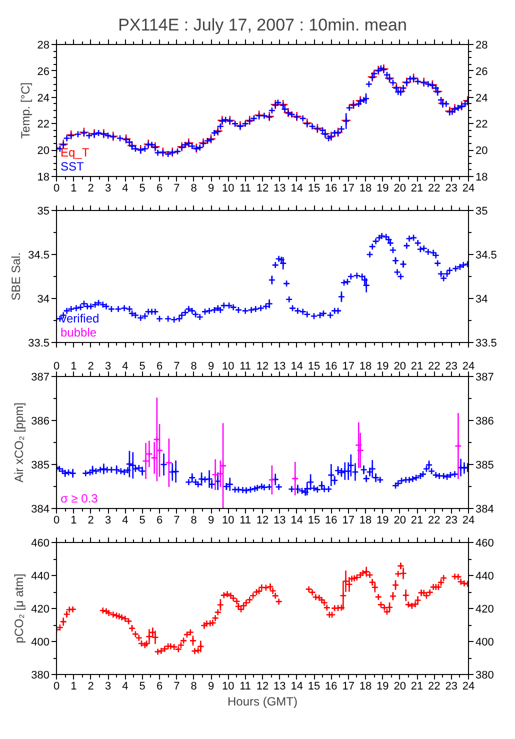  Describe the element at coordinates (40, 466) in the screenshot. I see `y-tick-label: 385` at that location.